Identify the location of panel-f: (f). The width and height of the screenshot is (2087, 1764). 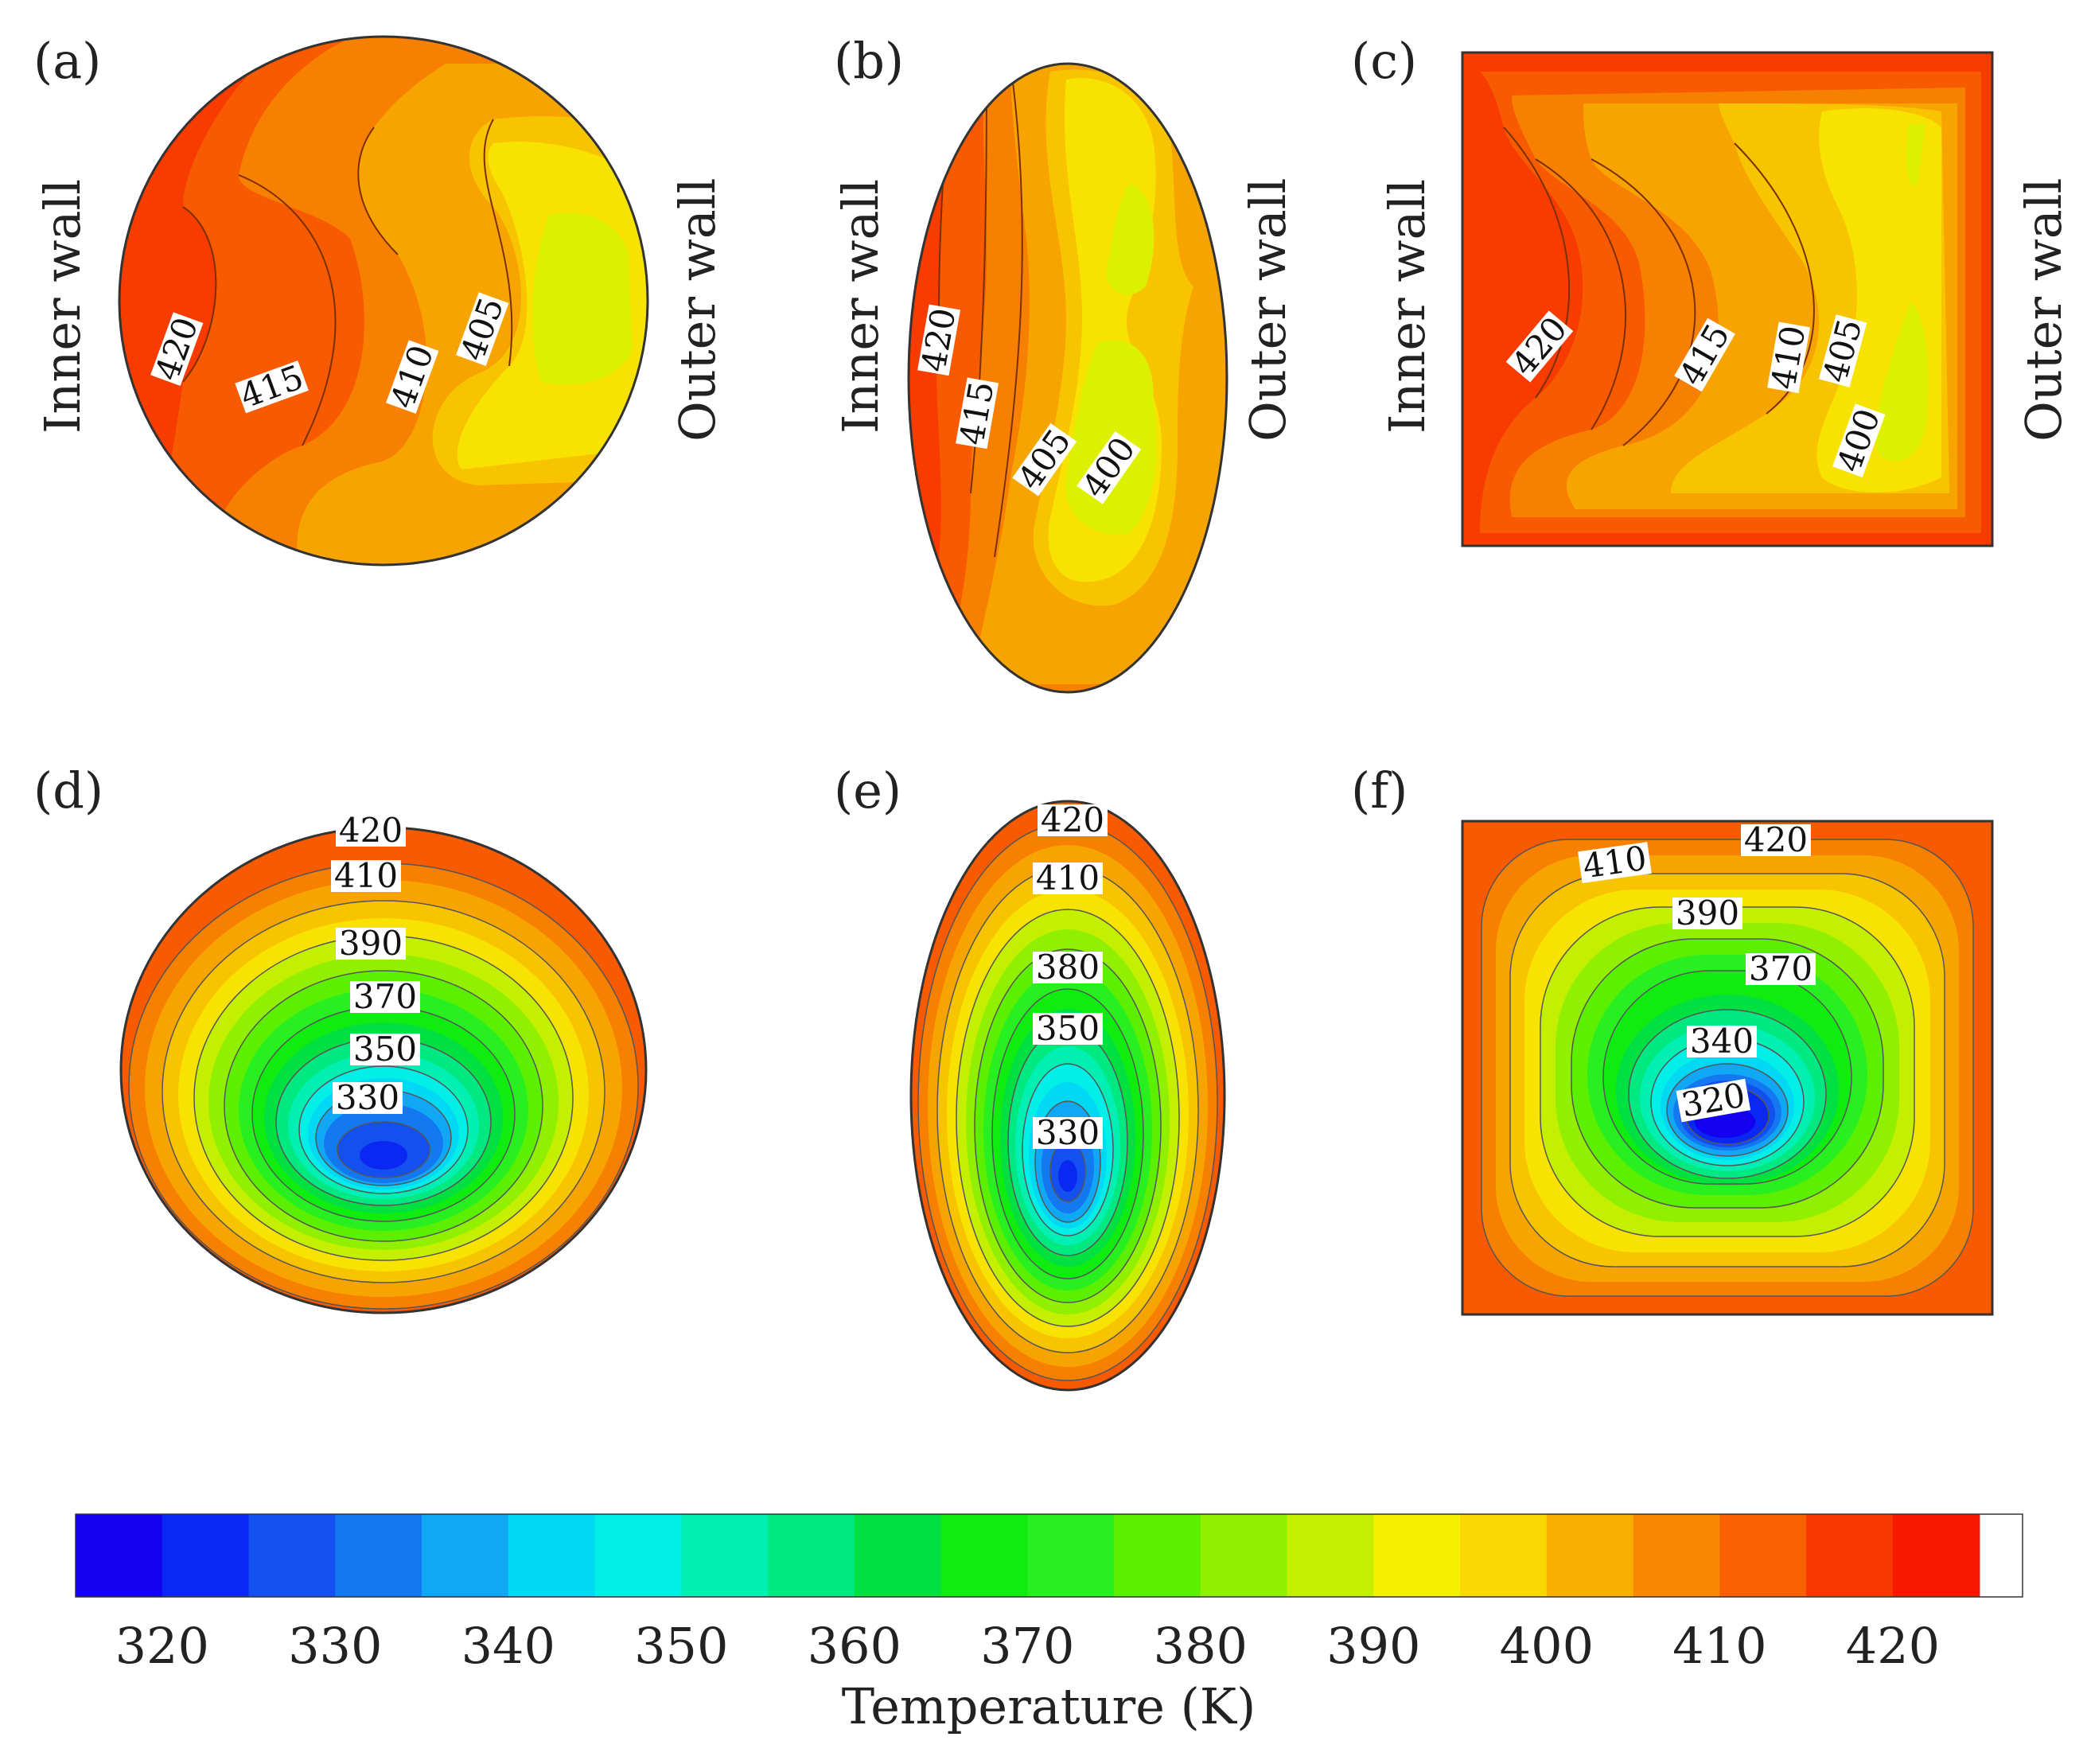
(1673, 1038).